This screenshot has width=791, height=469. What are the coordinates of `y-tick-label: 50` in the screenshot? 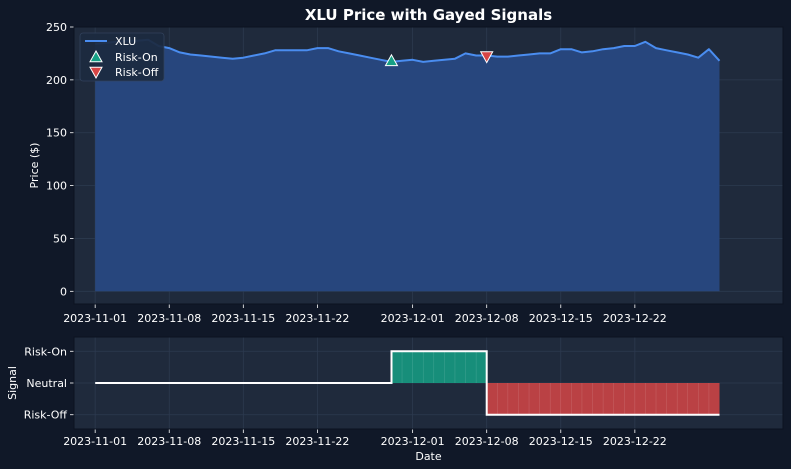 It's located at (60, 238).